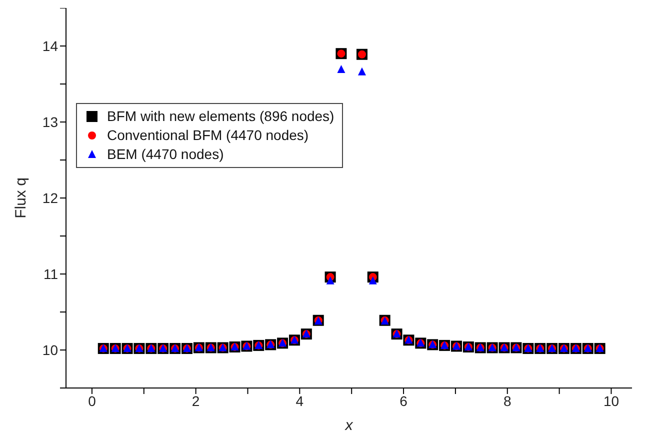 Image resolution: width=646 pixels, height=447 pixels. What do you see at coordinates (92, 400) in the screenshot?
I see `x-tick-label: 0` at bounding box center [92, 400].